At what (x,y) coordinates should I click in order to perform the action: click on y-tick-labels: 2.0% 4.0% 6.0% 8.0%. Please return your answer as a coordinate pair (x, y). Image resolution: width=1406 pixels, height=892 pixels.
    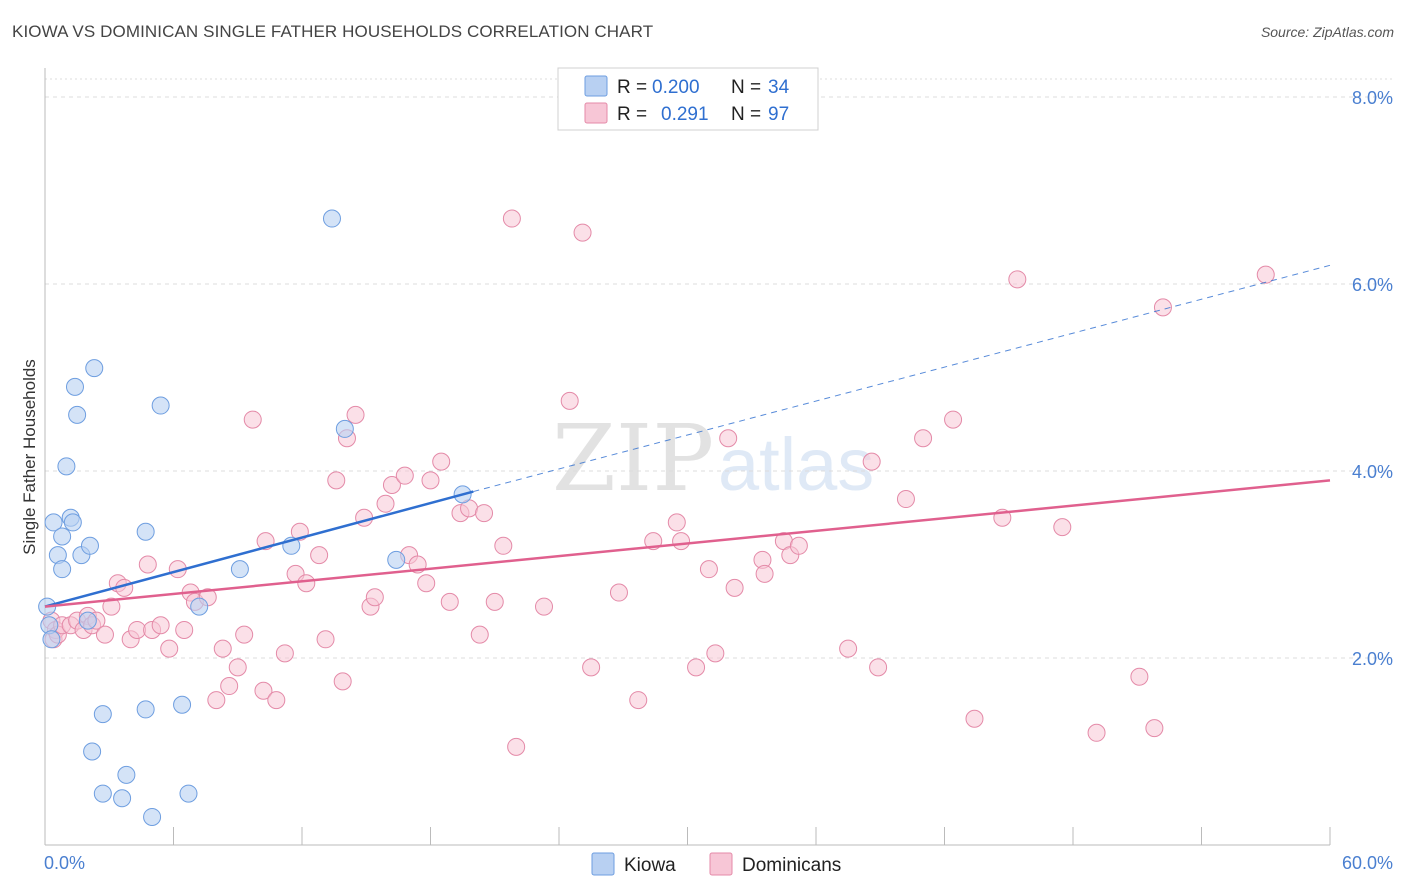
    Looking at the image, I should click on (1372, 378).